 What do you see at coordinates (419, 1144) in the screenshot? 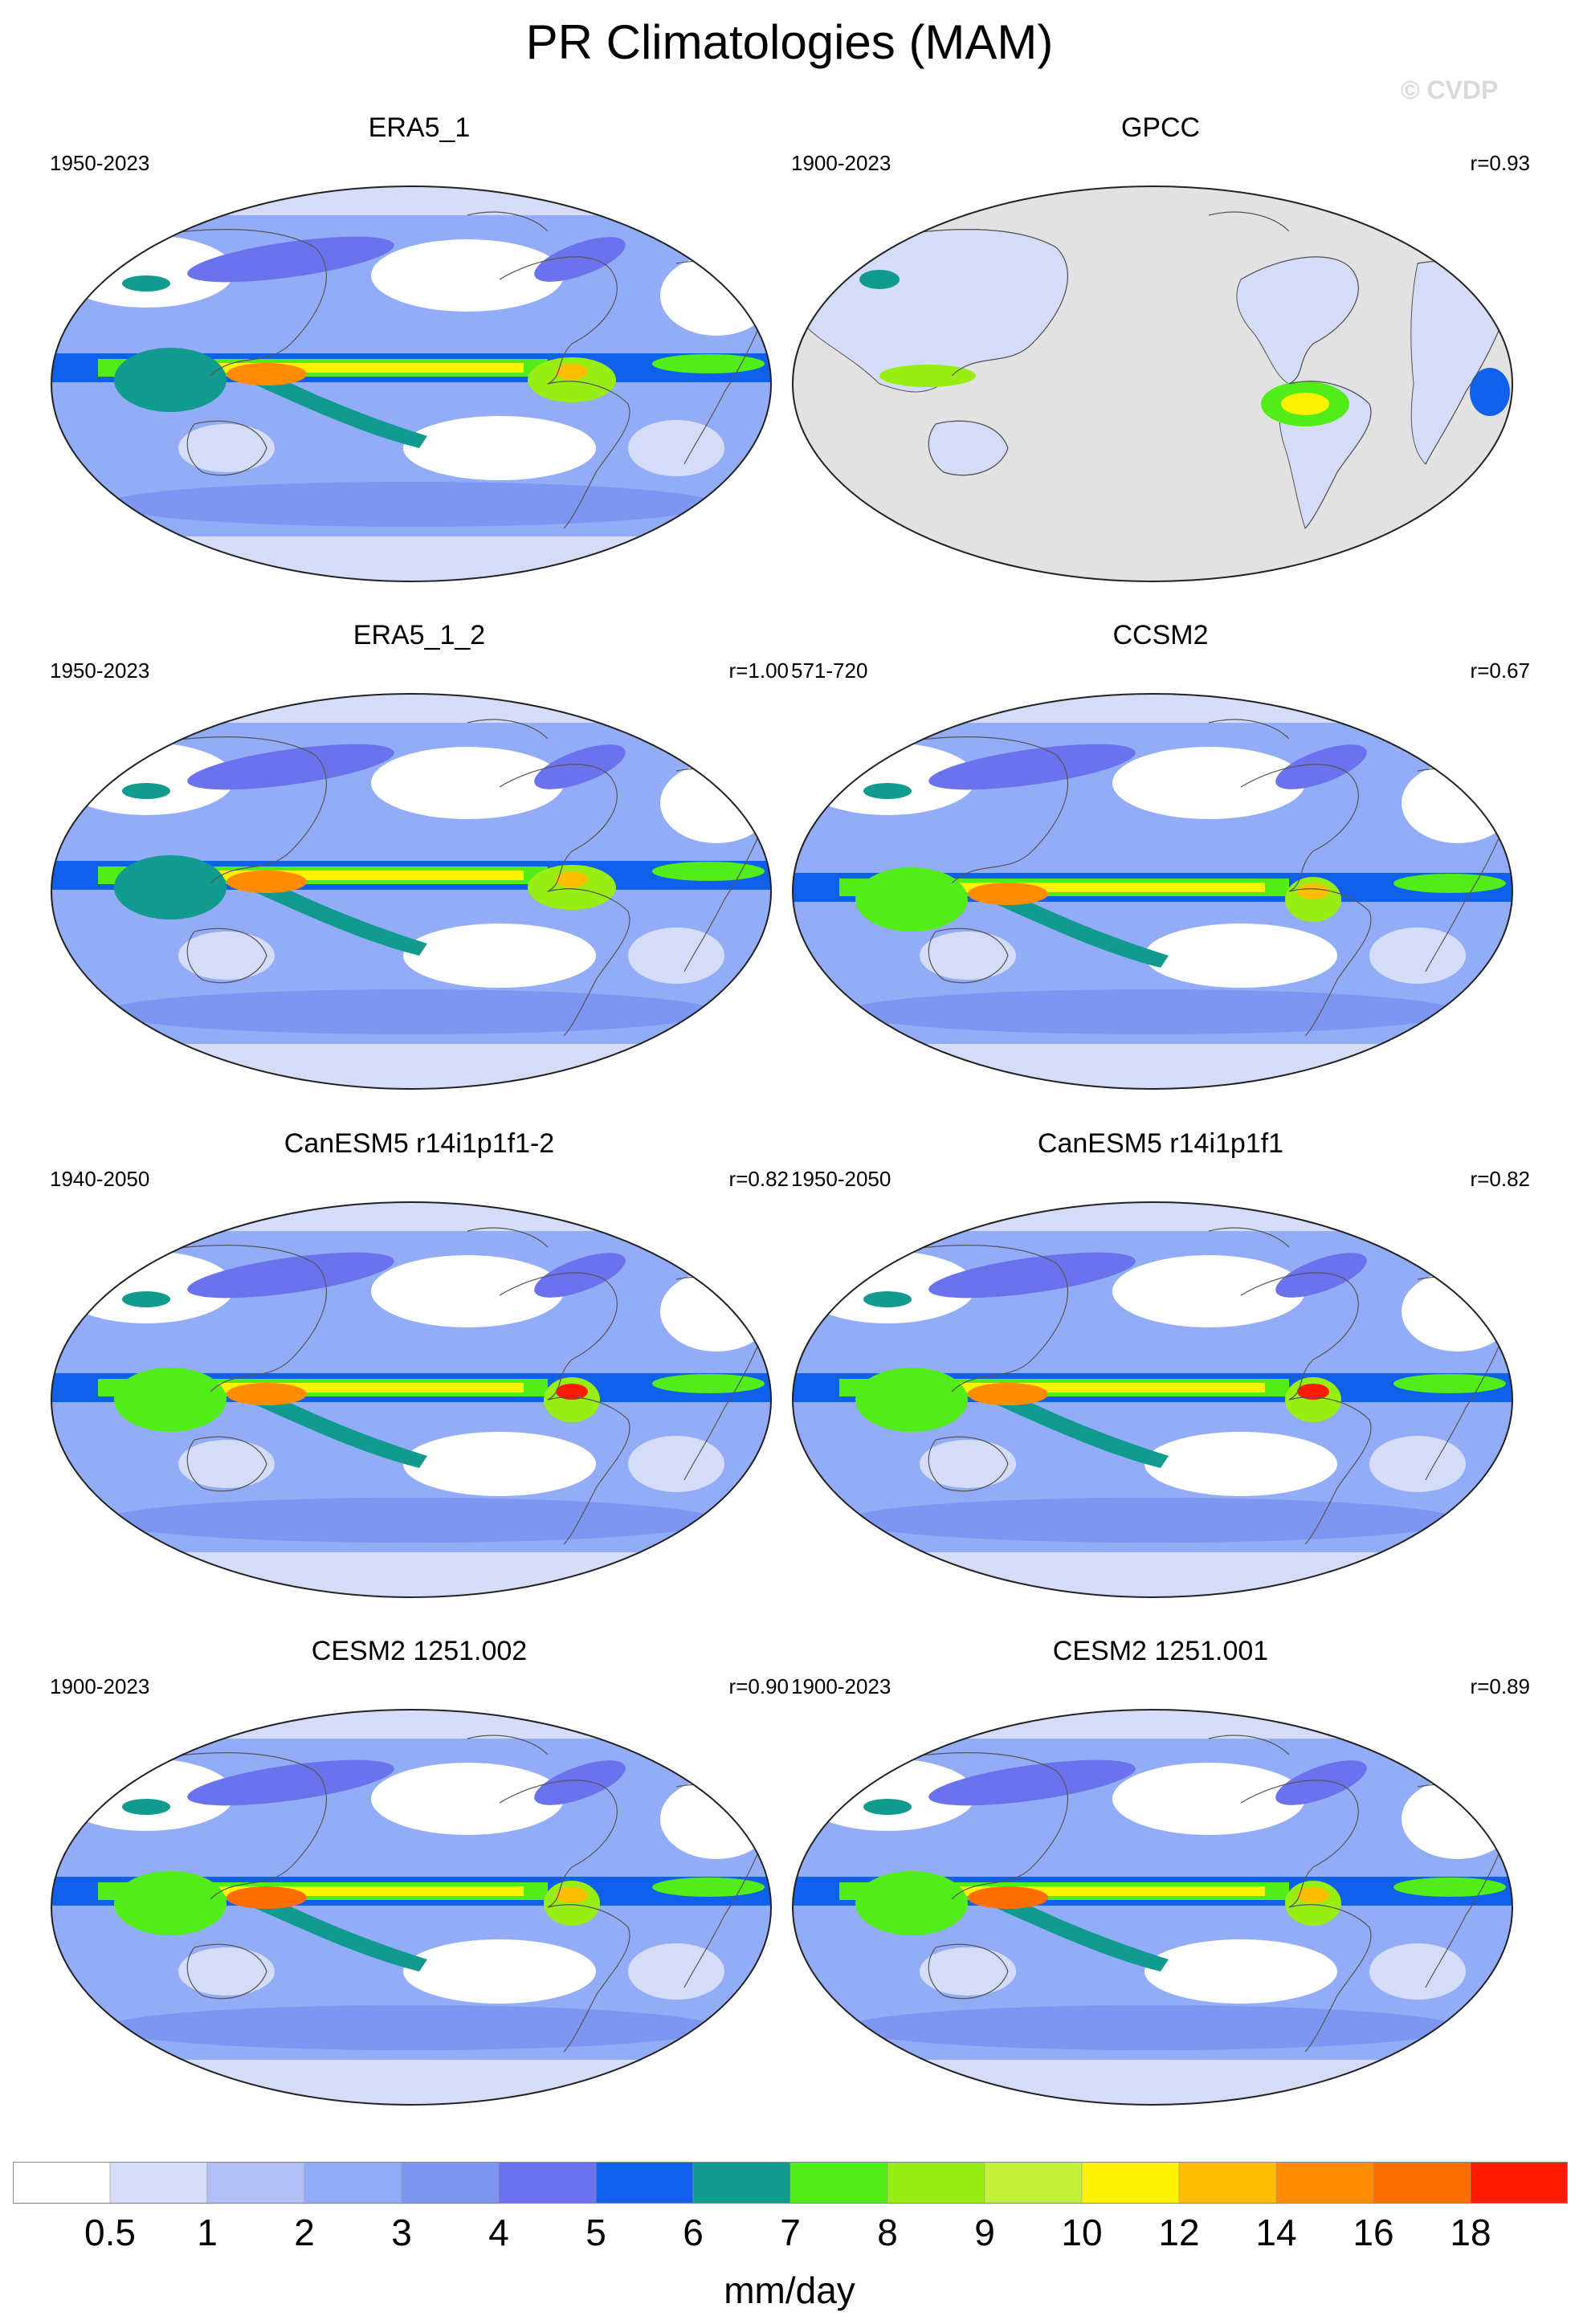
I see `panel-title: CanESM5 r14i1p1f1-2` at bounding box center [419, 1144].